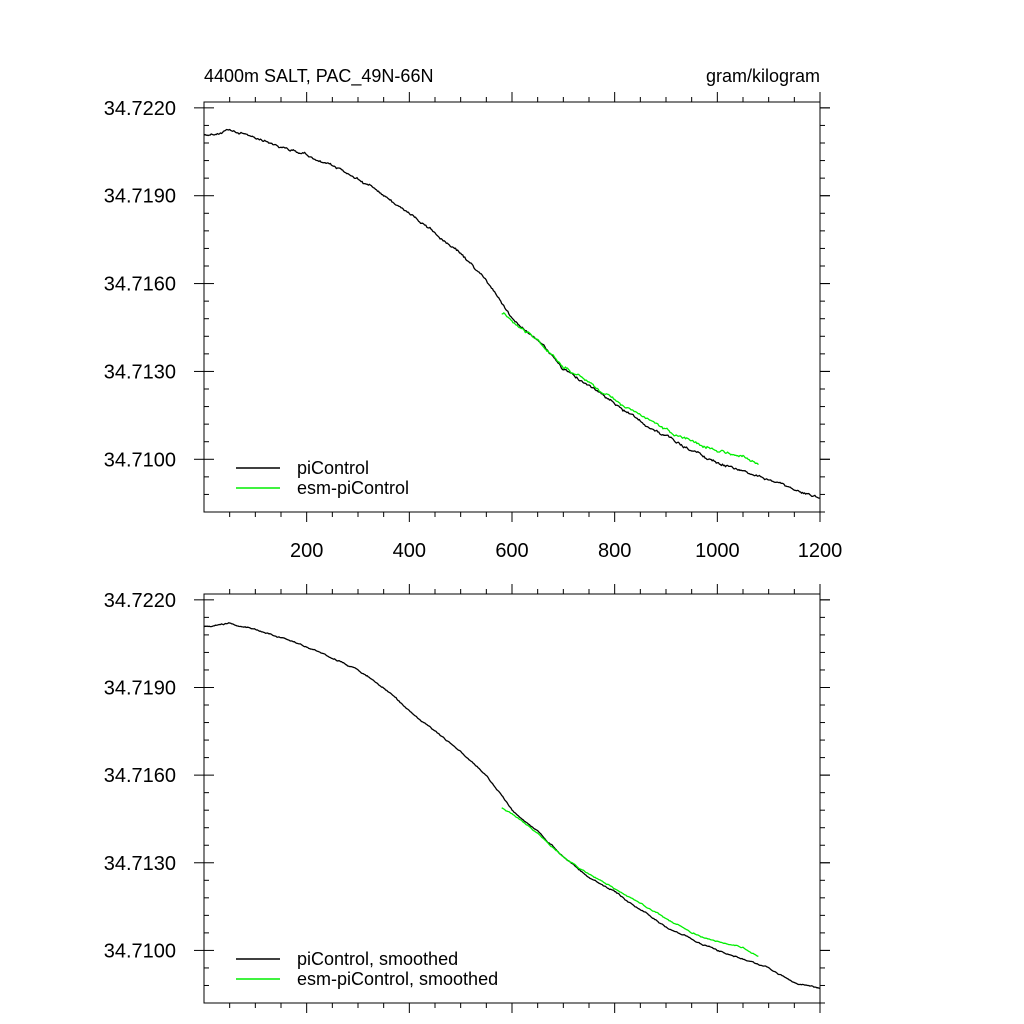 This screenshot has width=1024, height=1024. Describe the element at coordinates (820, 551) in the screenshot. I see `x-tick-label: 1200` at that location.